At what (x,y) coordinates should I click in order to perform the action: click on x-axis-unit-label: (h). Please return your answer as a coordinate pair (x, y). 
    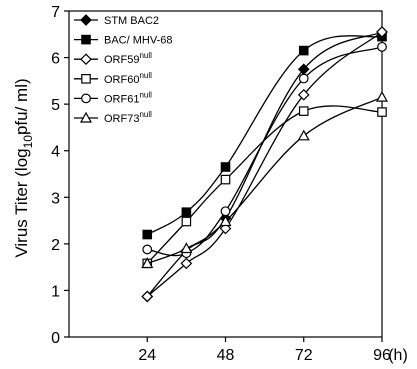
    Looking at the image, I should click on (398, 355).